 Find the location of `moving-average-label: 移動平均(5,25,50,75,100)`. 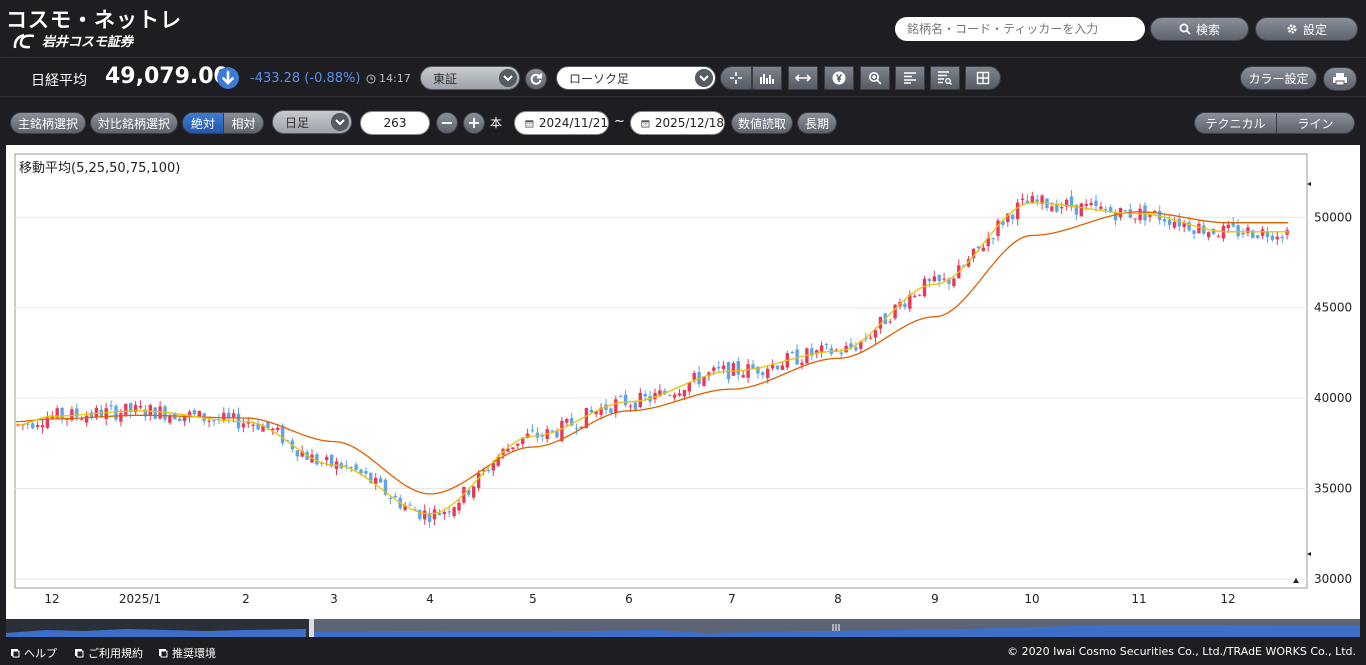

moving-average-label: 移動平均(5,25,50,75,100) is located at coordinates (100, 168).